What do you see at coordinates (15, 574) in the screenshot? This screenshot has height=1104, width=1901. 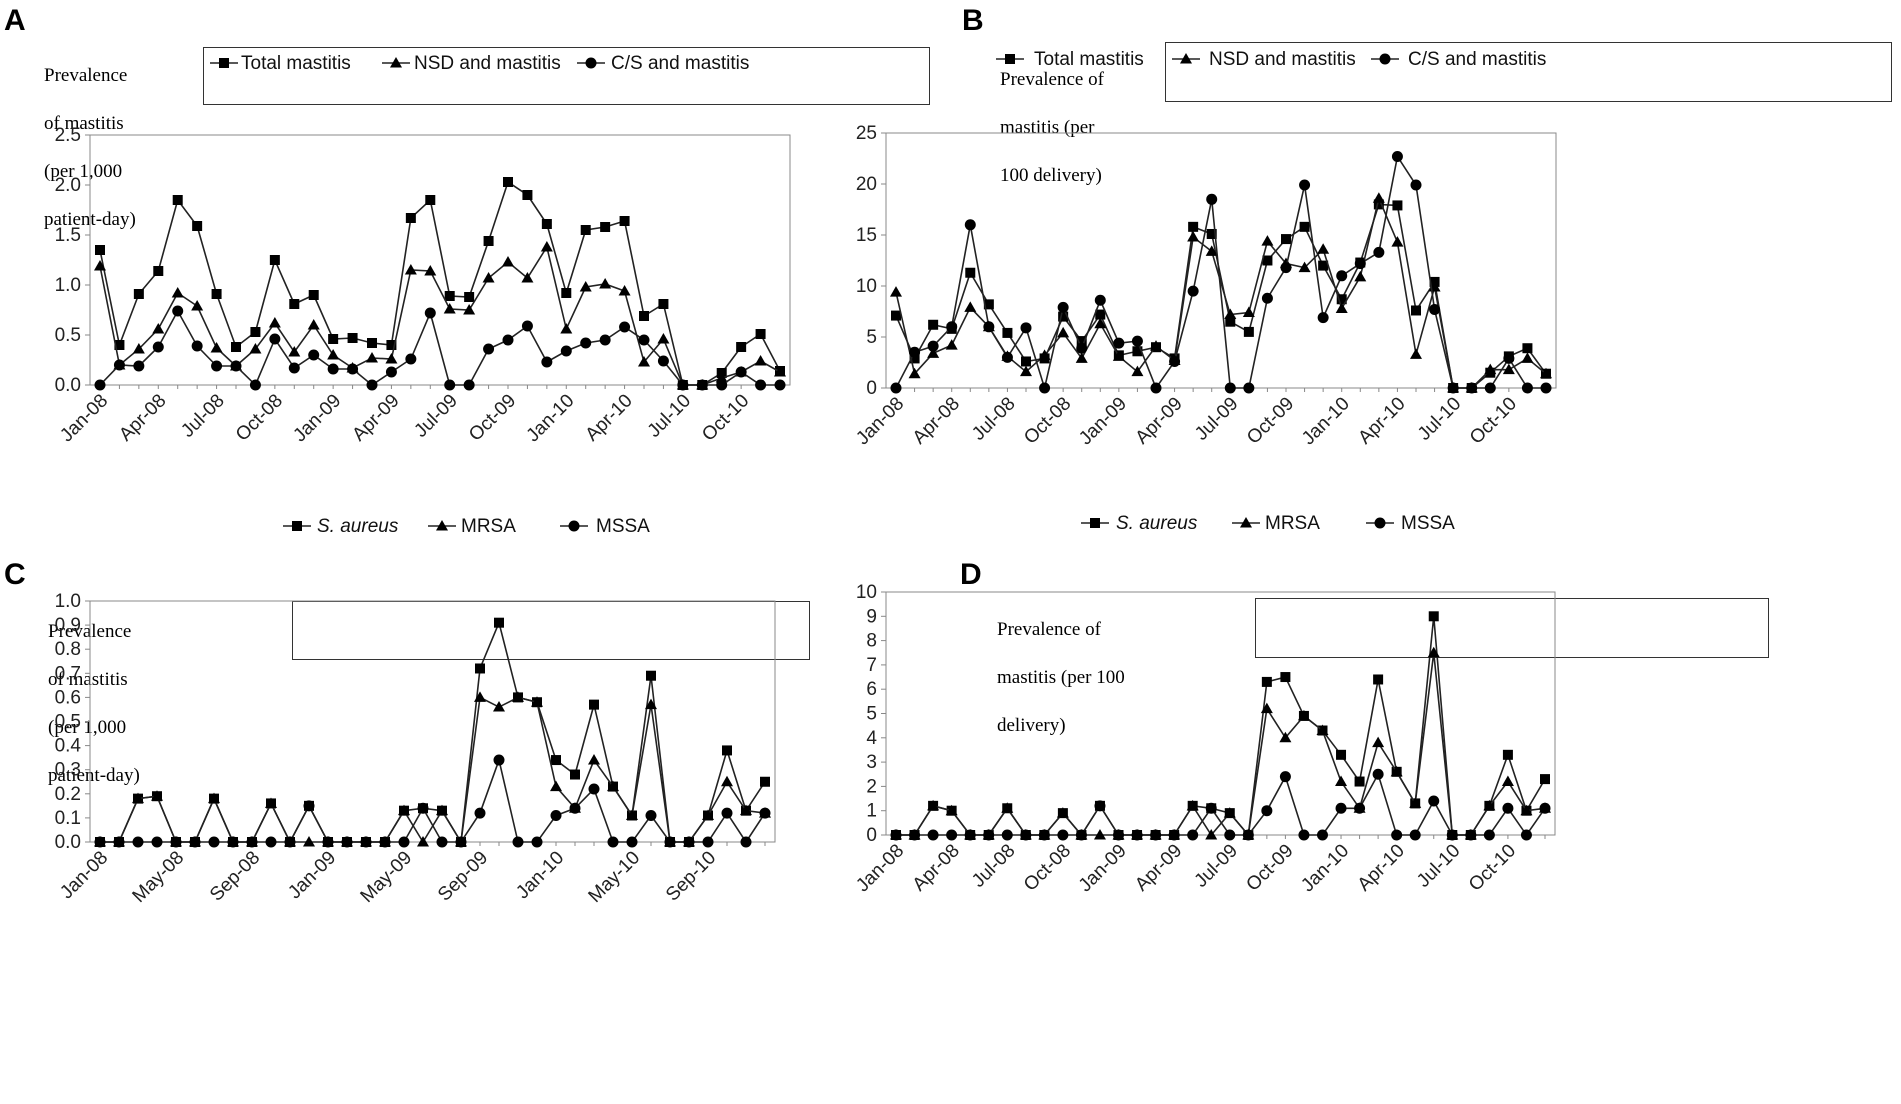 I see `panel-letter: C` at bounding box center [15, 574].